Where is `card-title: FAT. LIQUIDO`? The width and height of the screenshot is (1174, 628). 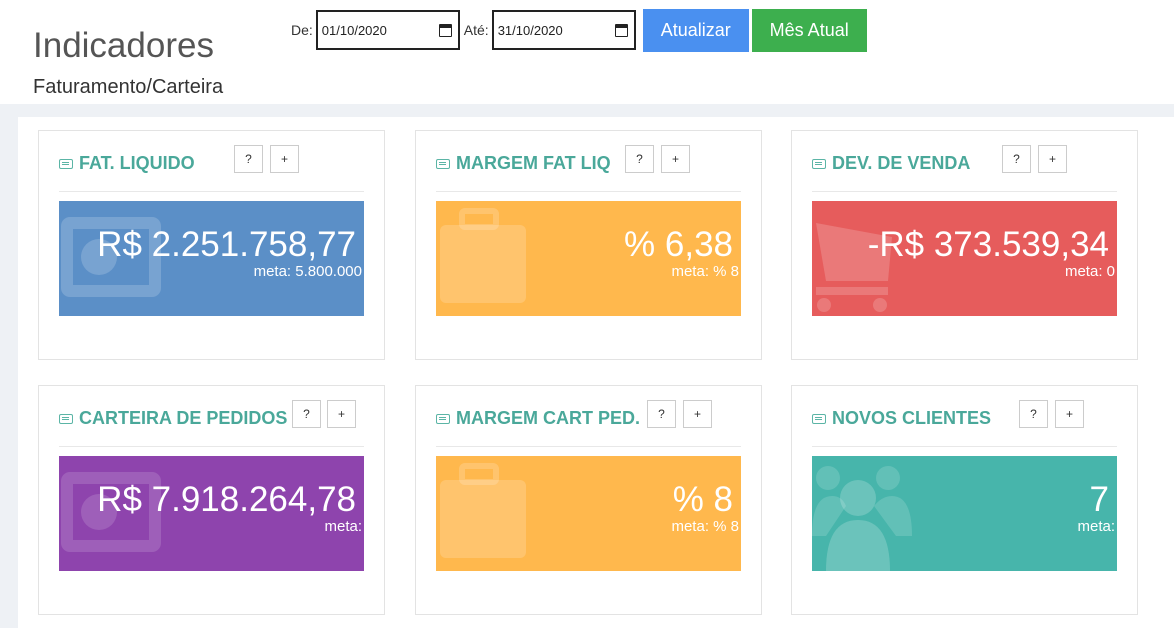 card-title: FAT. LIQUIDO is located at coordinates (127, 163).